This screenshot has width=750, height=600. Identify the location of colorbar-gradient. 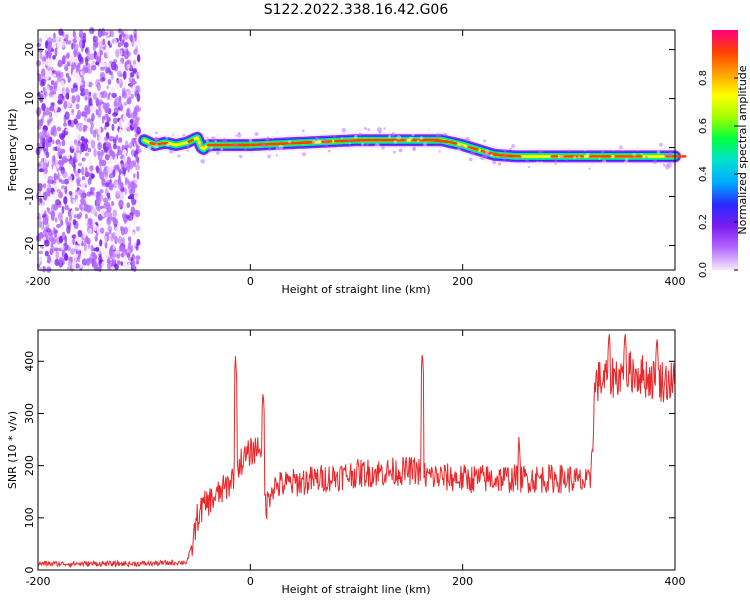
(725, 150).